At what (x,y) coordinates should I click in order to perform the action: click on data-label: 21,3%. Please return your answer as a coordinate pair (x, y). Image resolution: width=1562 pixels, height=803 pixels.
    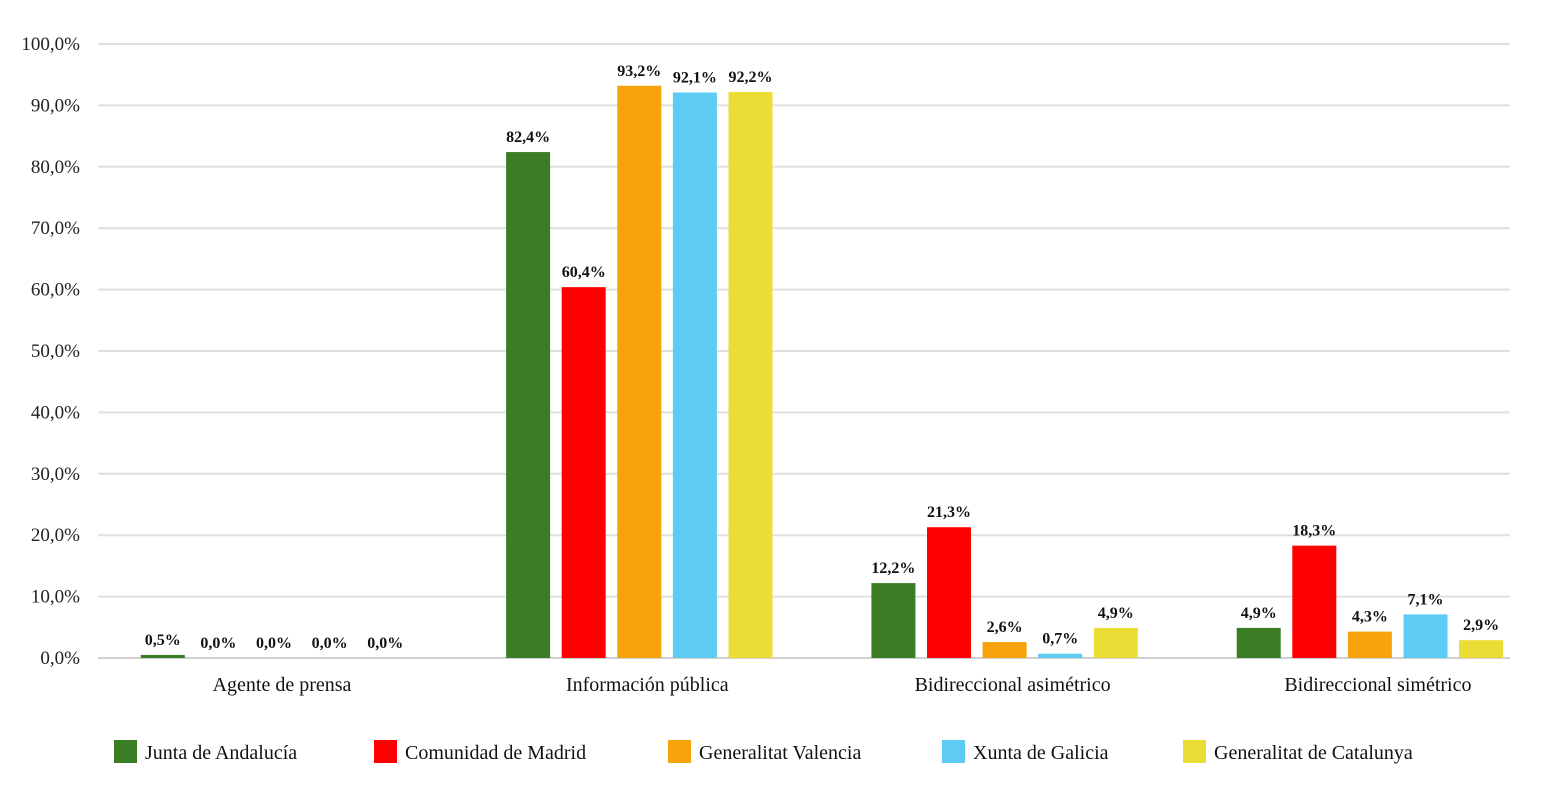
    Looking at the image, I should click on (949, 512).